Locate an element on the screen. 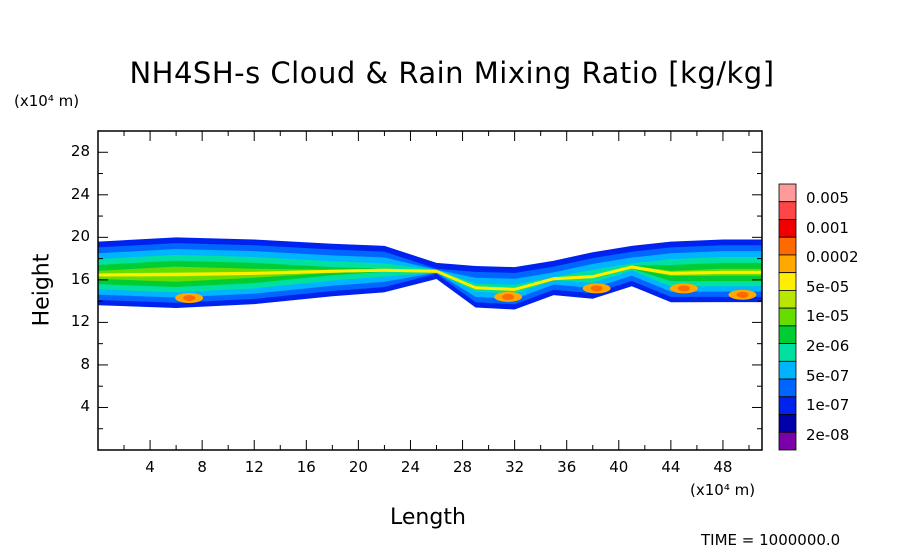 The width and height of the screenshot is (904, 549). x-tick-label: 4 is located at coordinates (150, 467).